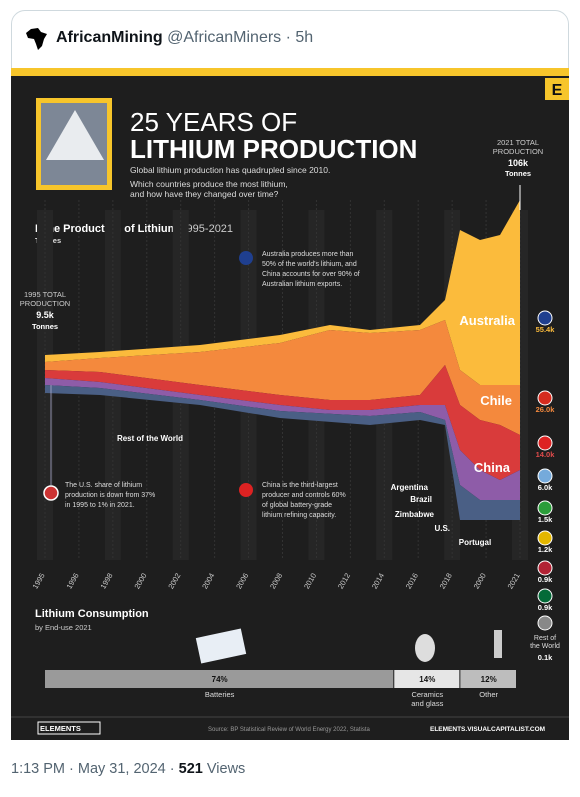 The width and height of the screenshot is (580, 797). Describe the element at coordinates (282, 377) in the screenshot. I see `stream-chile` at that location.